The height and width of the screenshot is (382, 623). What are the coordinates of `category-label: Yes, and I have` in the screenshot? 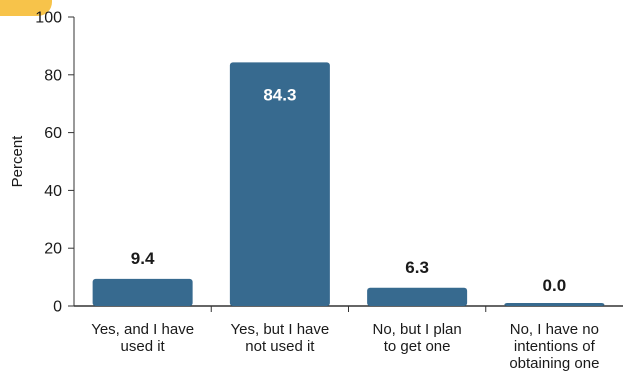 It's located at (142, 329).